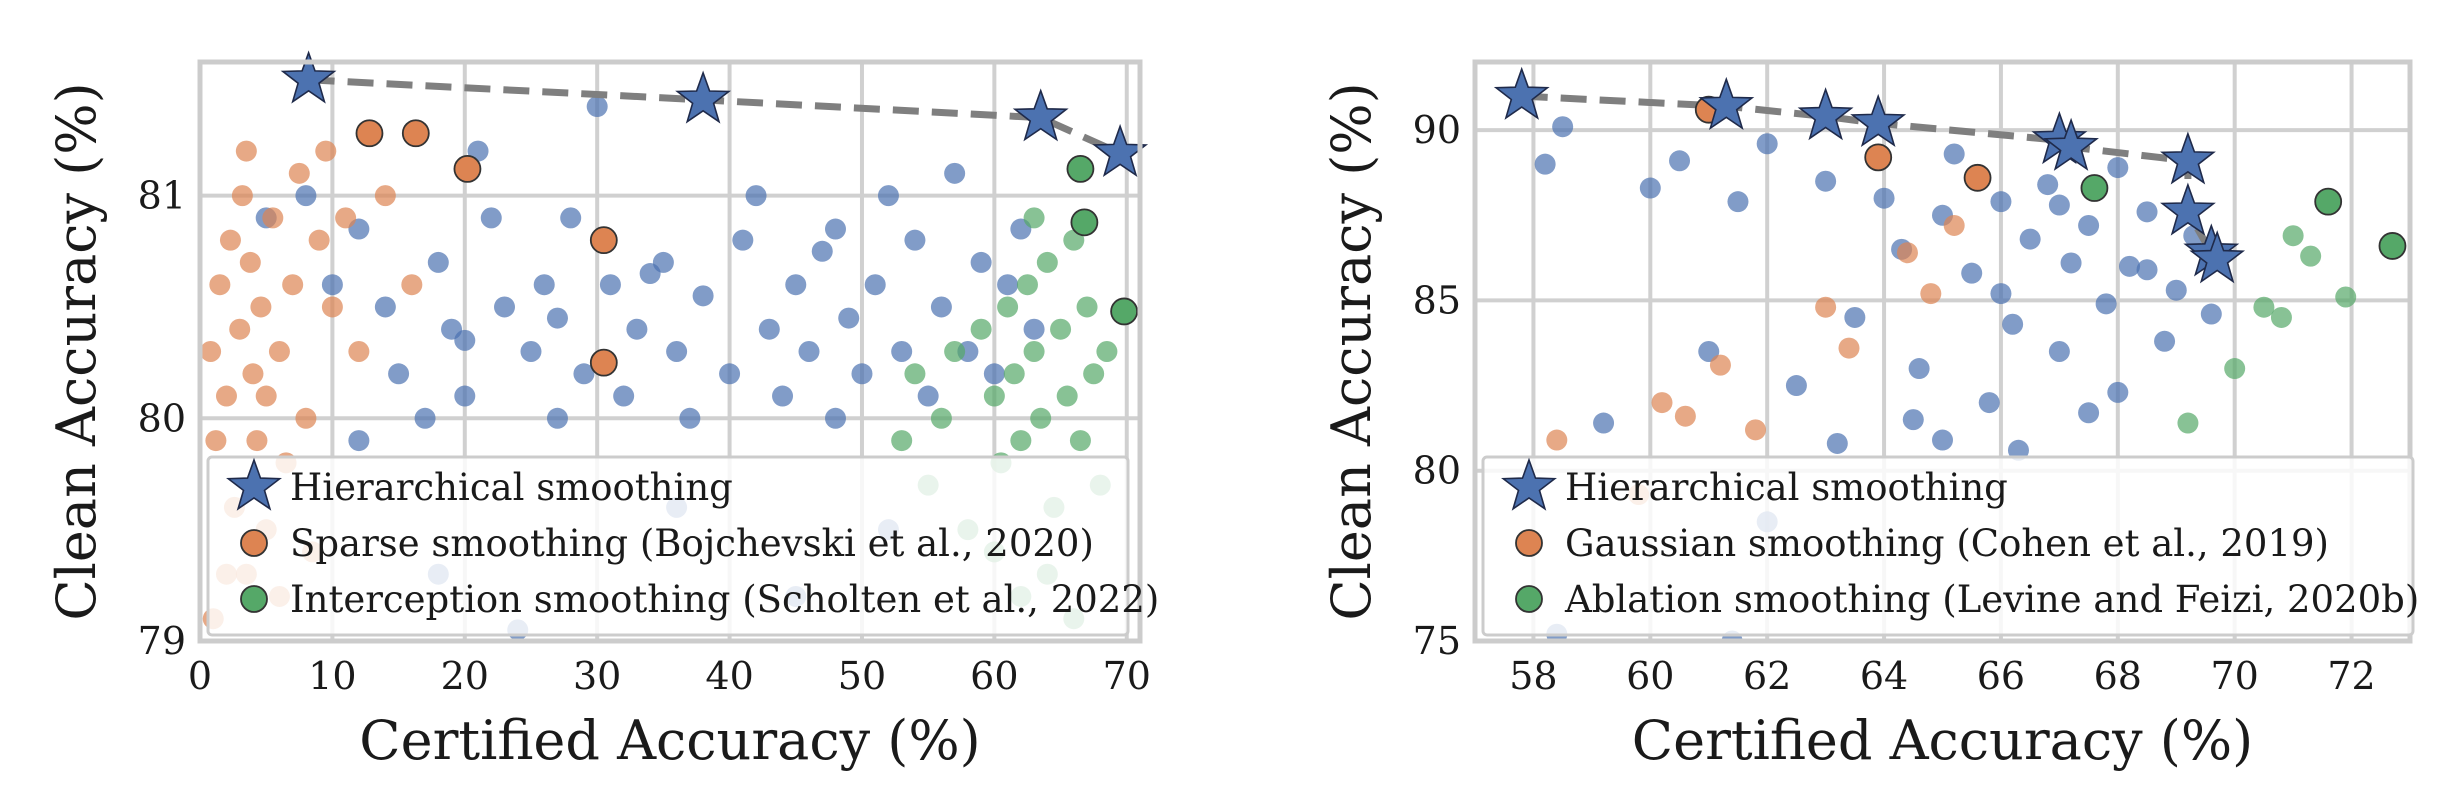 The height and width of the screenshot is (808, 2464). Describe the element at coordinates (669, 740) in the screenshot. I see `left-x-axis-label: Certified Accuracy (%)` at that location.